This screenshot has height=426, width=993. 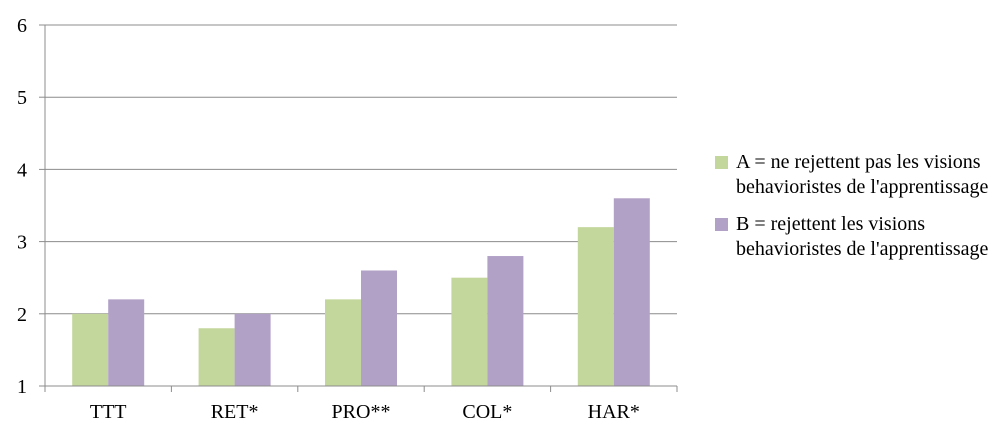 What do you see at coordinates (22, 315) in the screenshot?
I see `y-tick-label: 2` at bounding box center [22, 315].